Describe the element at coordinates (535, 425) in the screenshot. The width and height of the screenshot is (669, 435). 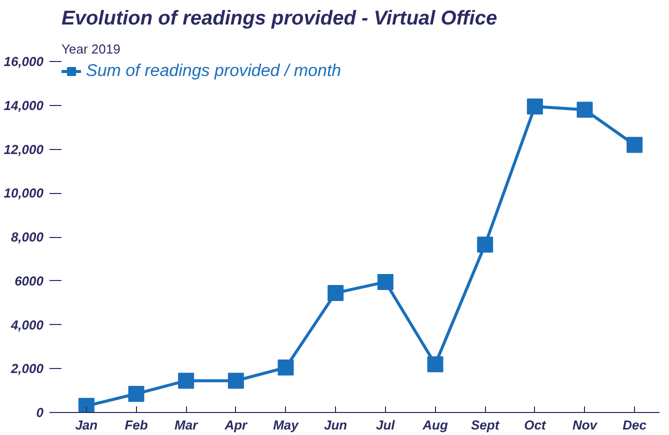
I see `x-tick-label: Oct` at that location.